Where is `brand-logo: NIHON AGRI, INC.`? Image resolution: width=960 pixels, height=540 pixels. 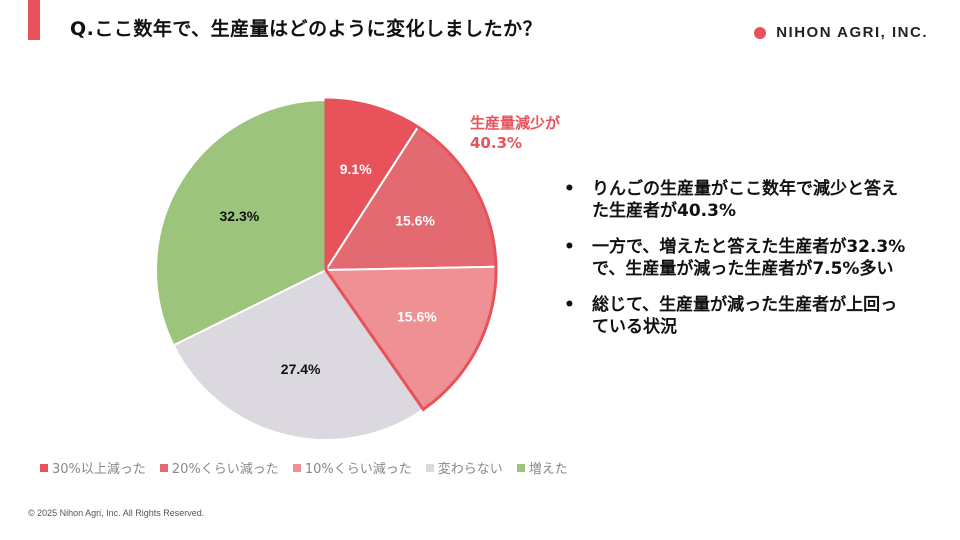
brand-logo: NIHON AGRI, INC. is located at coordinates (841, 32).